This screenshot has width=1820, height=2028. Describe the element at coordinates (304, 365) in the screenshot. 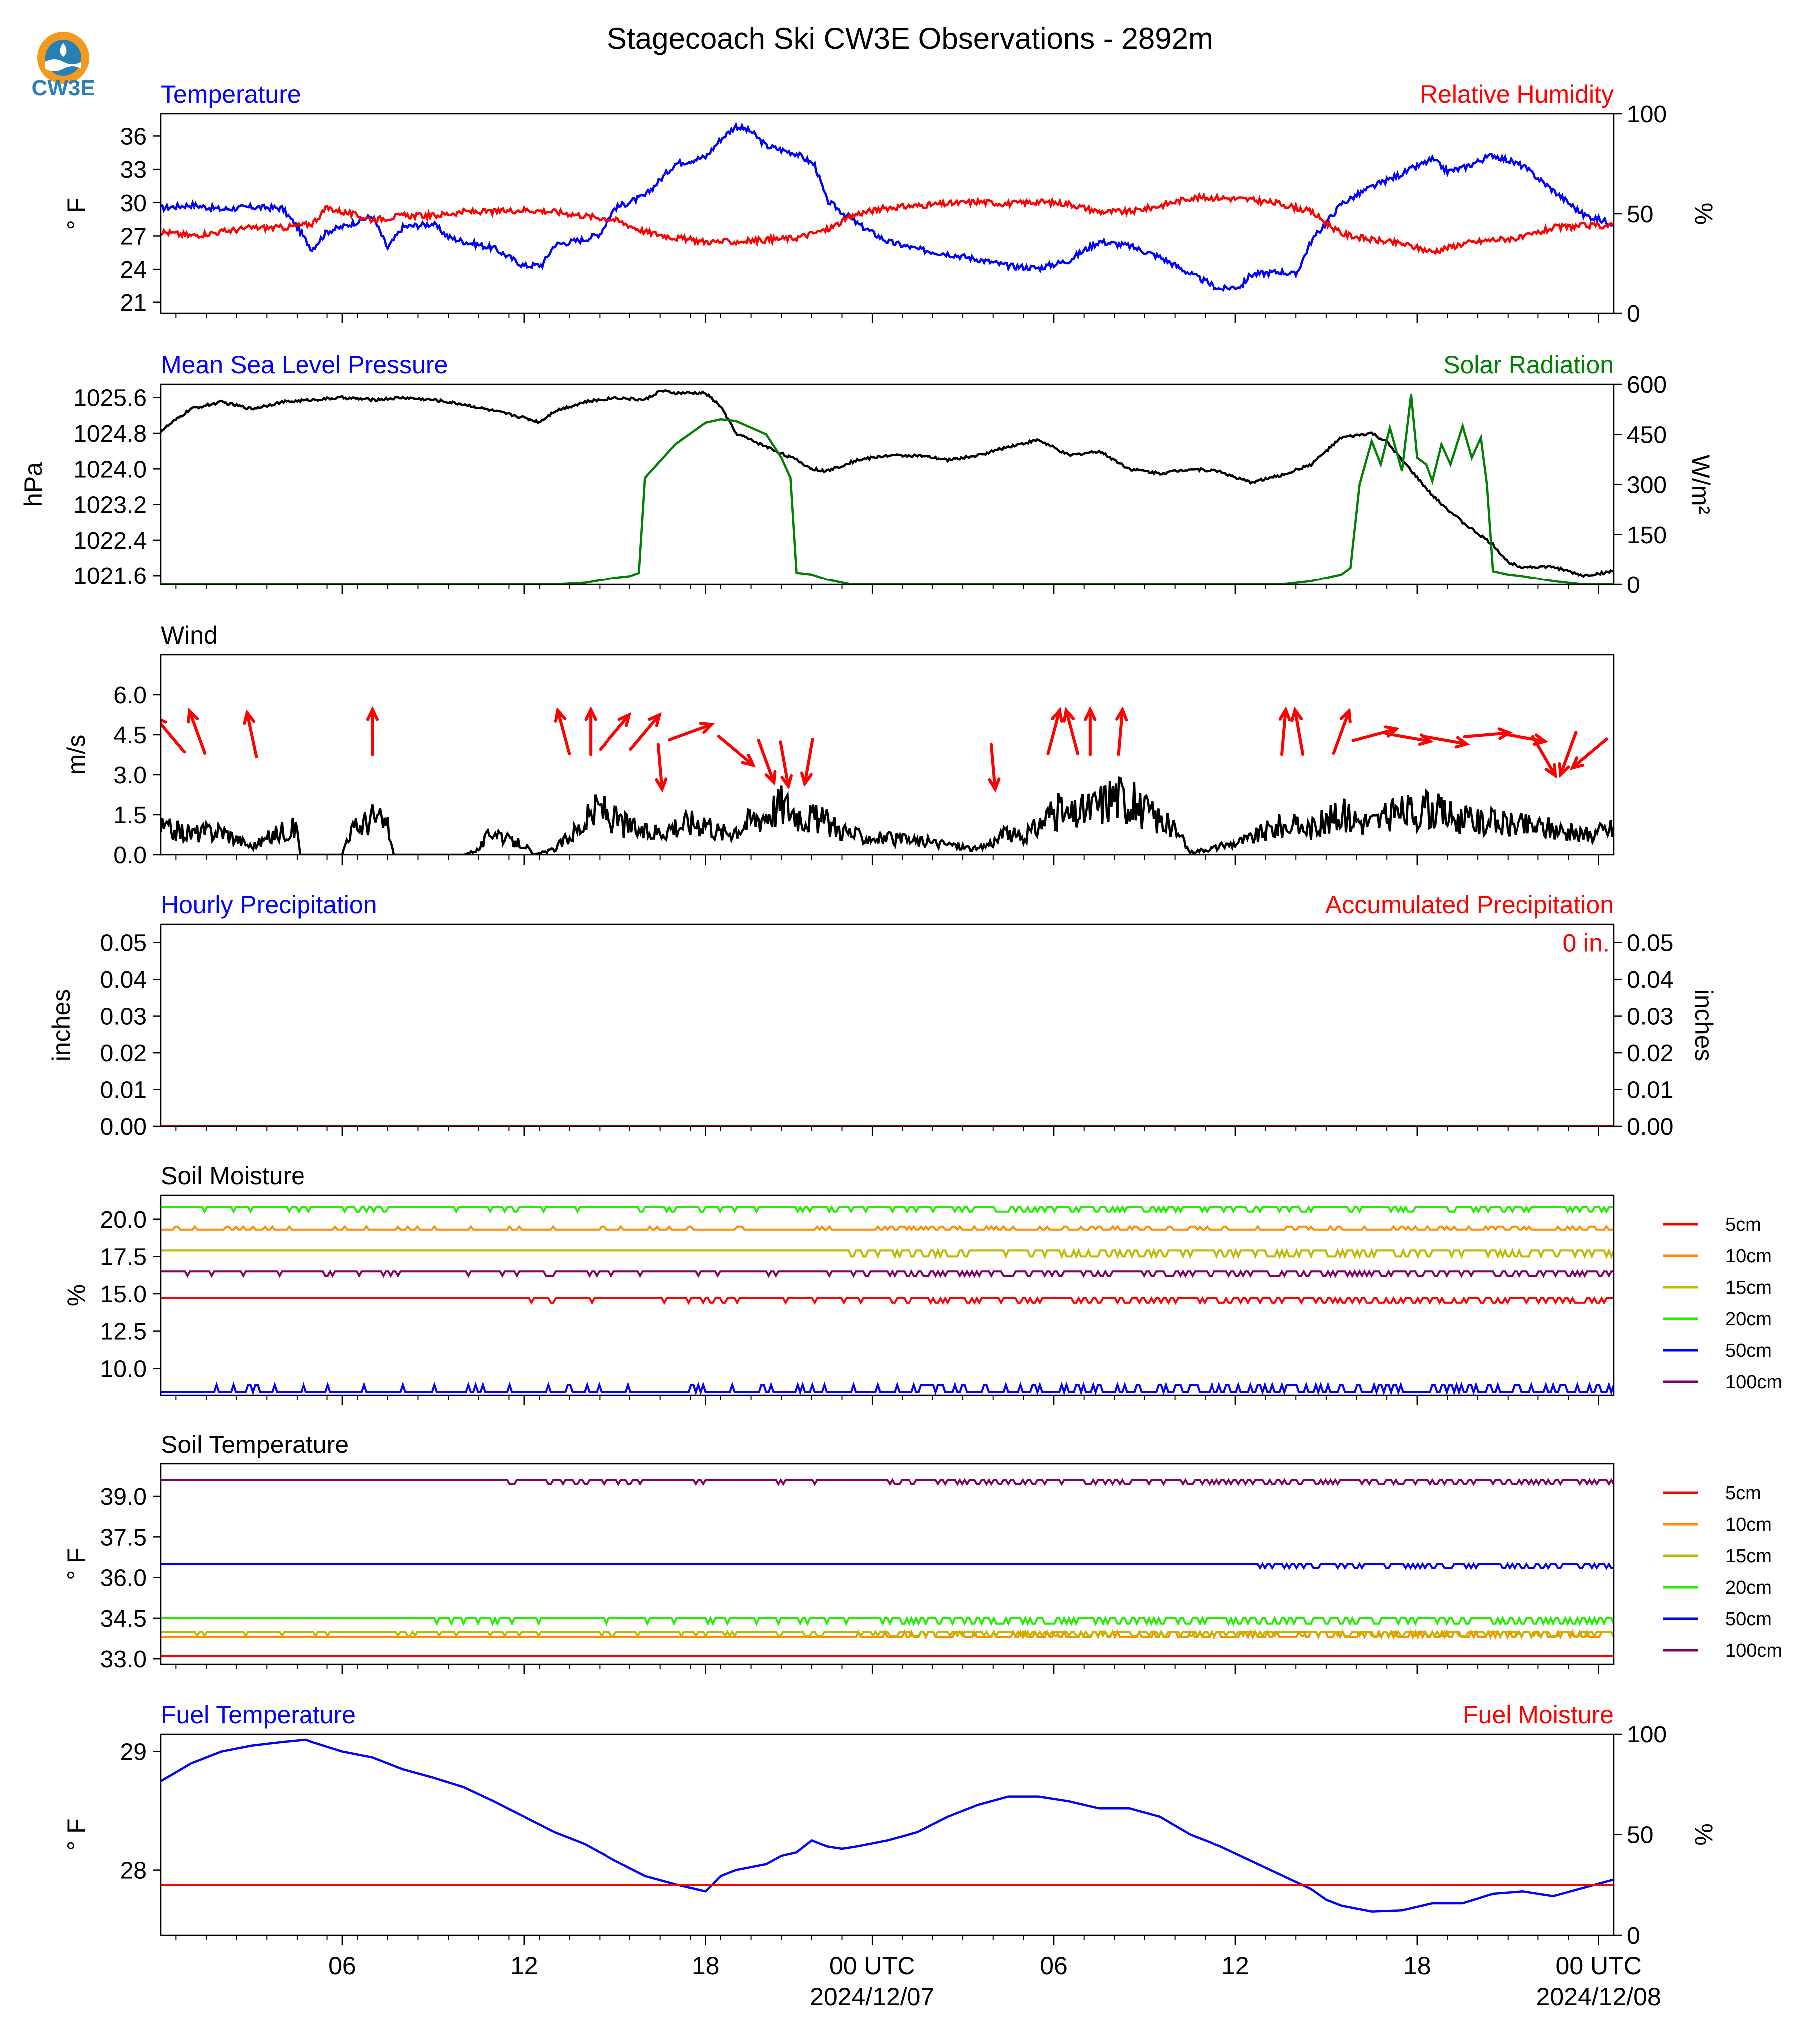

I see `panel-left-title: Mean Sea Level Pressure` at that location.